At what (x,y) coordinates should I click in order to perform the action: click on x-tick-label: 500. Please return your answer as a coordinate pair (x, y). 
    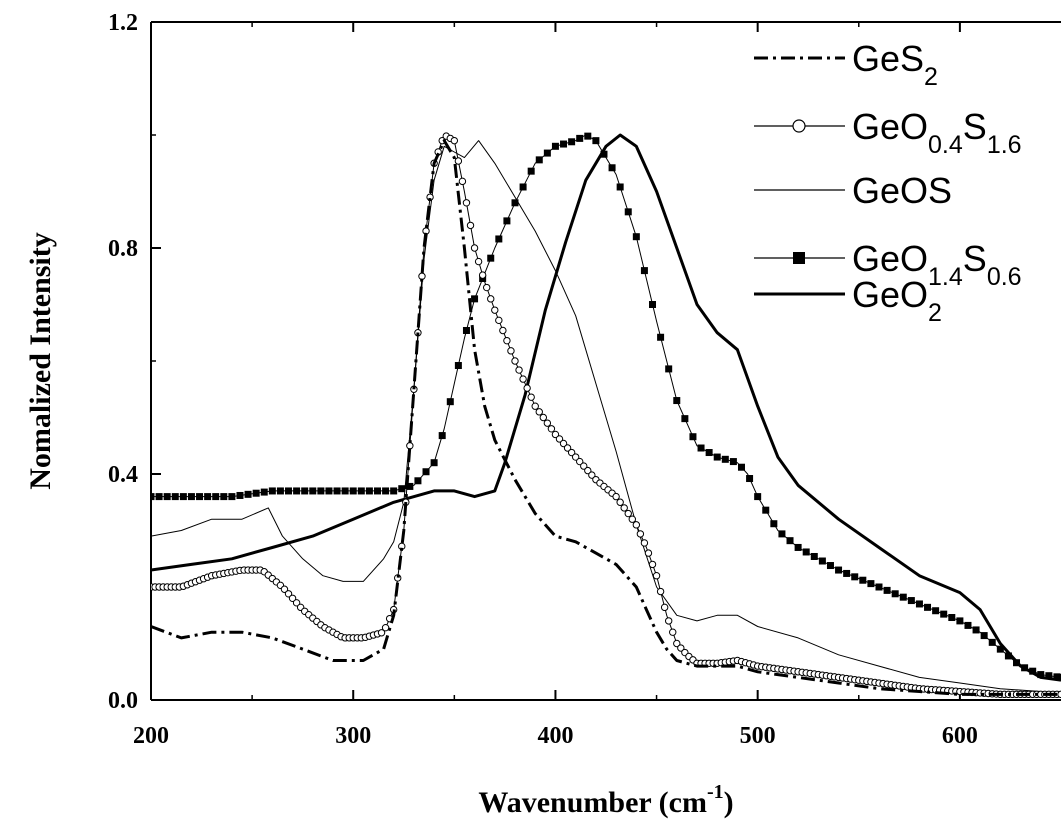
    Looking at the image, I should click on (758, 736).